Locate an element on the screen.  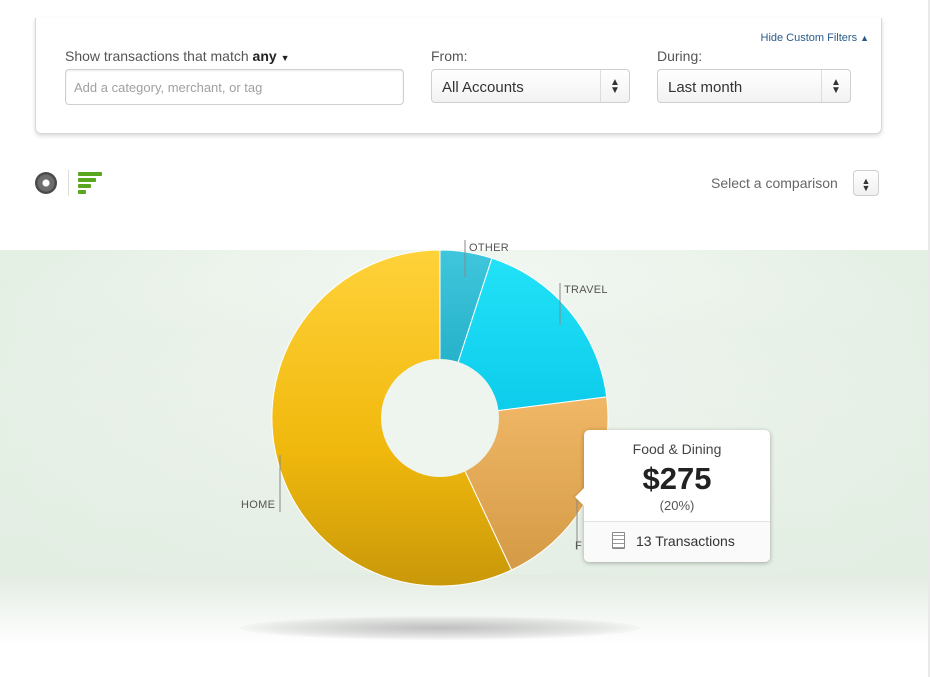
comparison-select: ▲ ▼ is located at coordinates (866, 183).